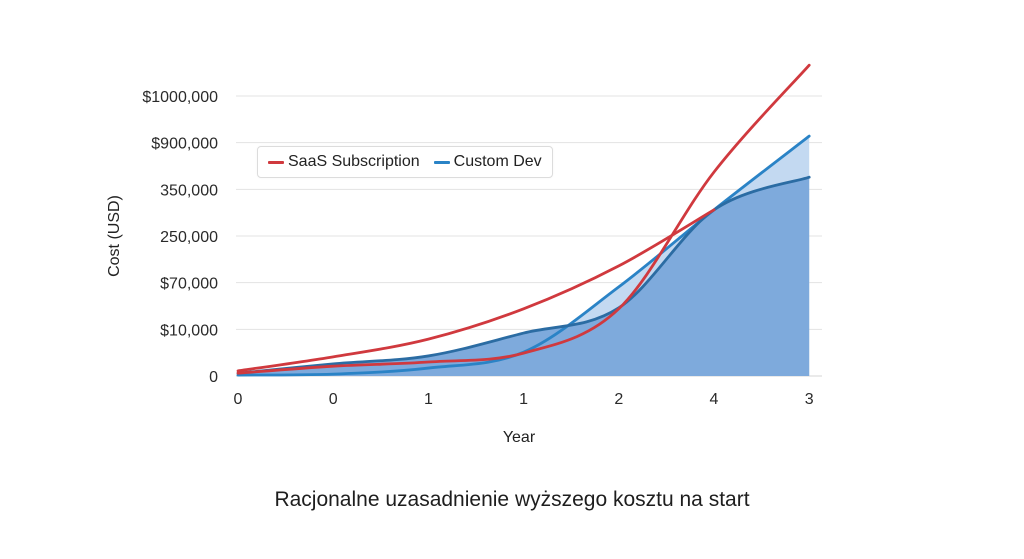  I want to click on chart-legend: SaaS Subscription Custom Dev, so click(405, 162).